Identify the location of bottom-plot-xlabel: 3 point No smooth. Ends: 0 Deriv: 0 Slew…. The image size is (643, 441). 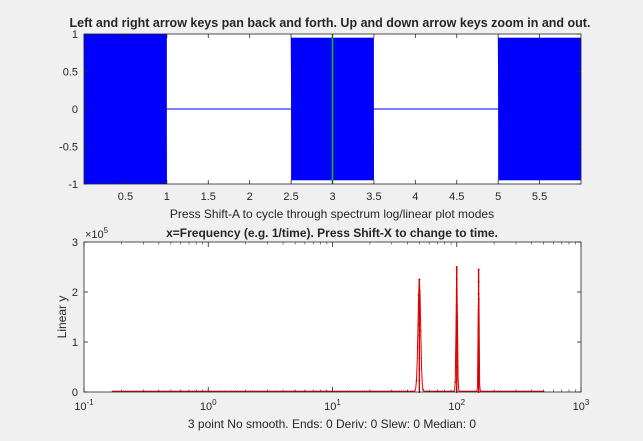
(332, 424).